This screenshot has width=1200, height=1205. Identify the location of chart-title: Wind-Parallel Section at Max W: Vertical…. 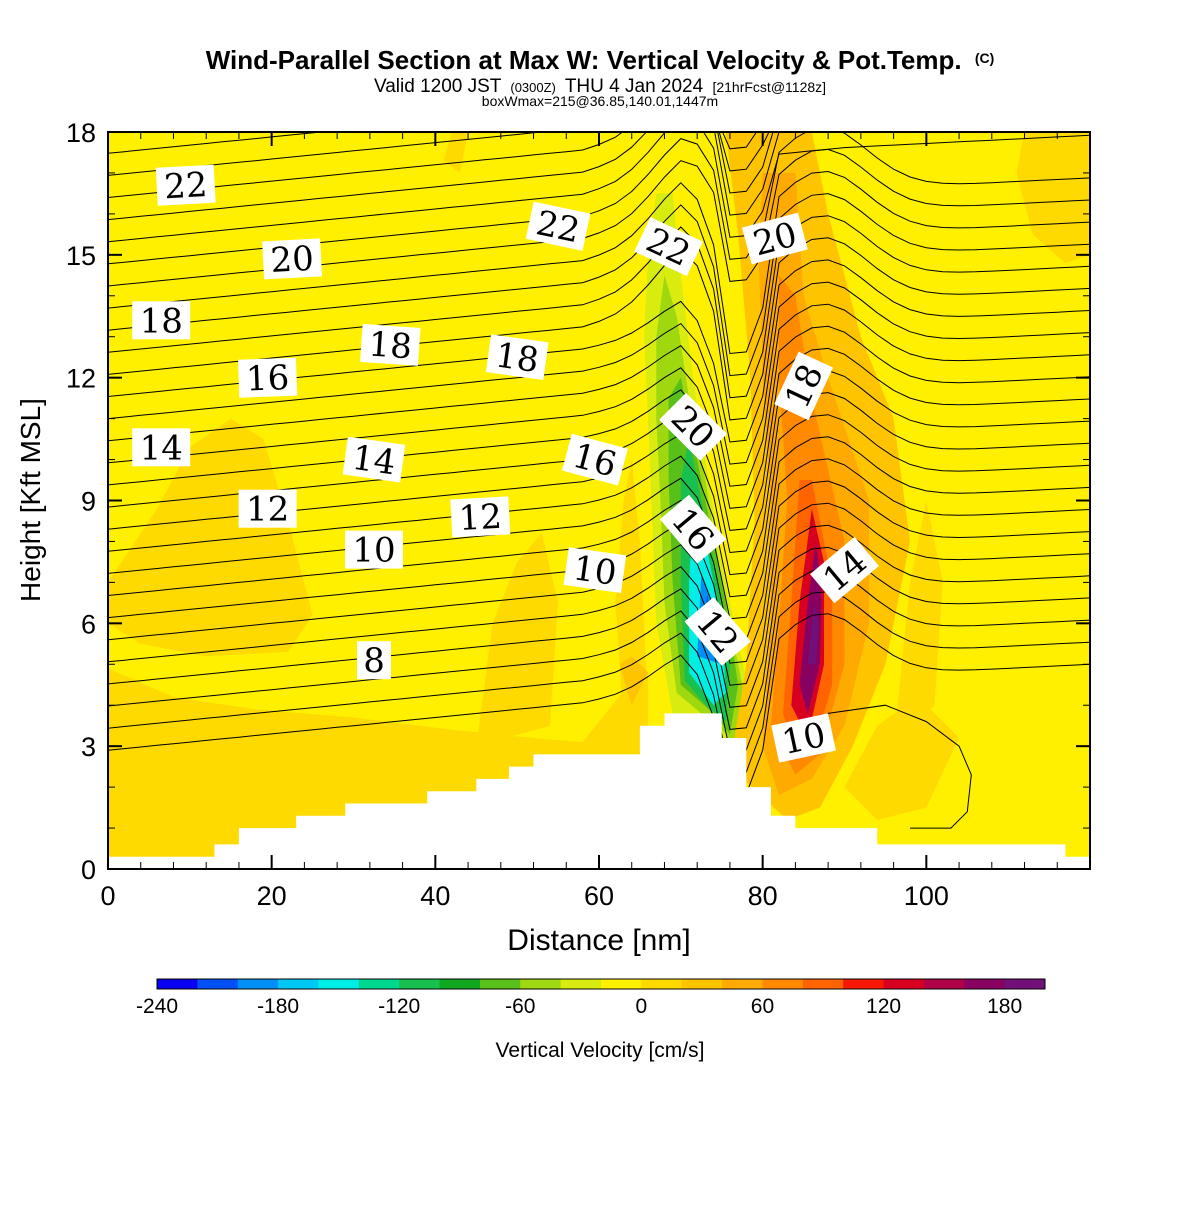
(600, 60).